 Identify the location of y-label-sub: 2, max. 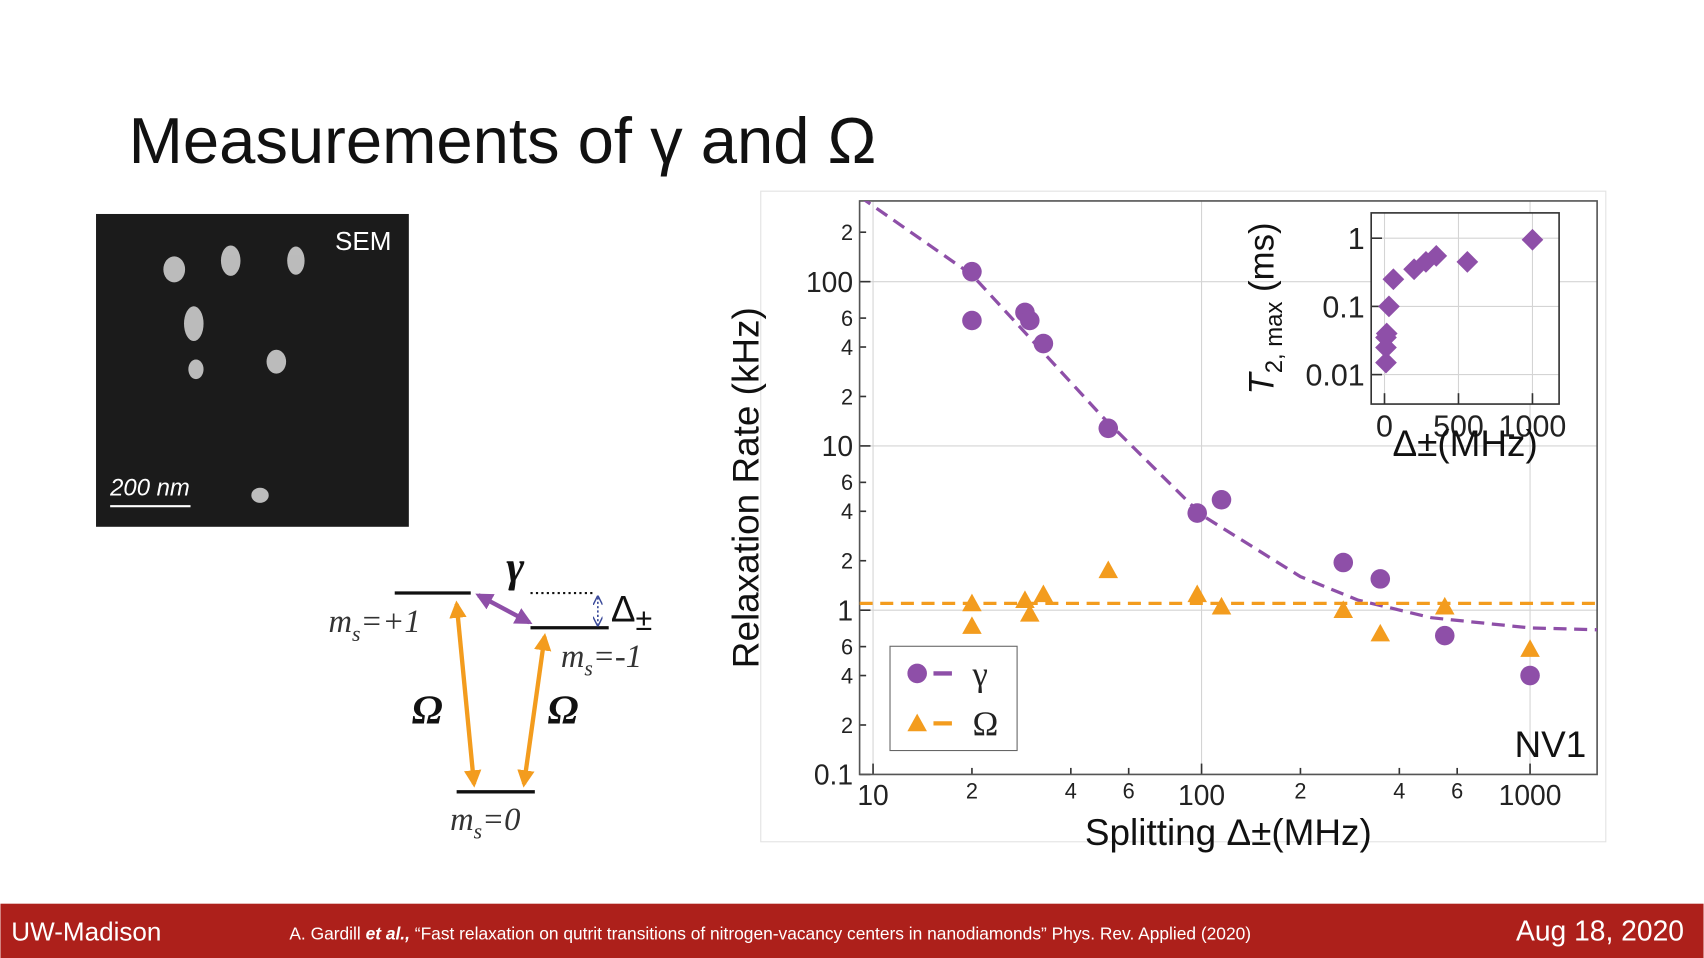
(1274, 338).